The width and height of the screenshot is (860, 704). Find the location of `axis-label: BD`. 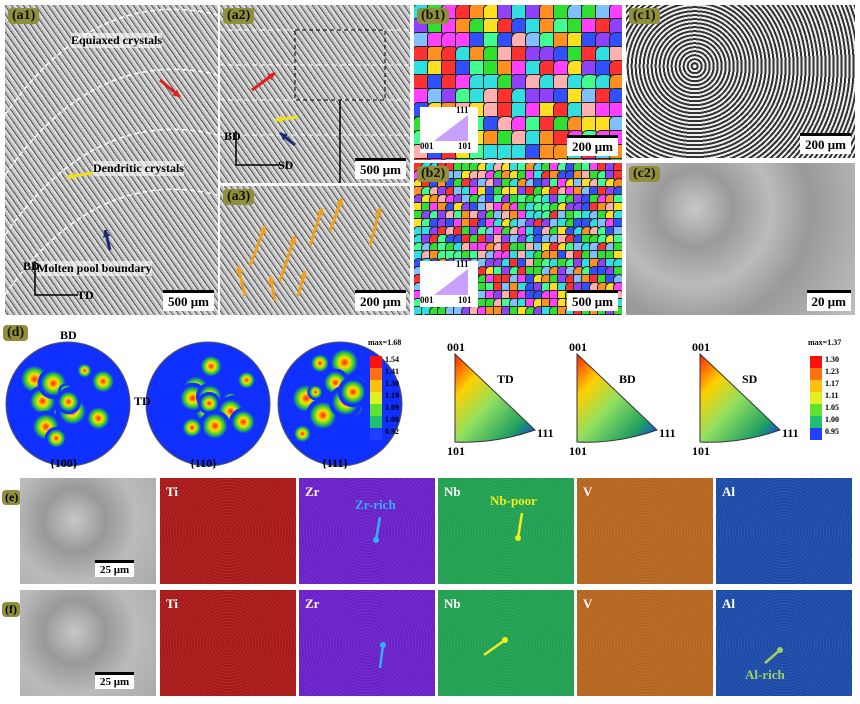

axis-label: BD is located at coordinates (232, 136).